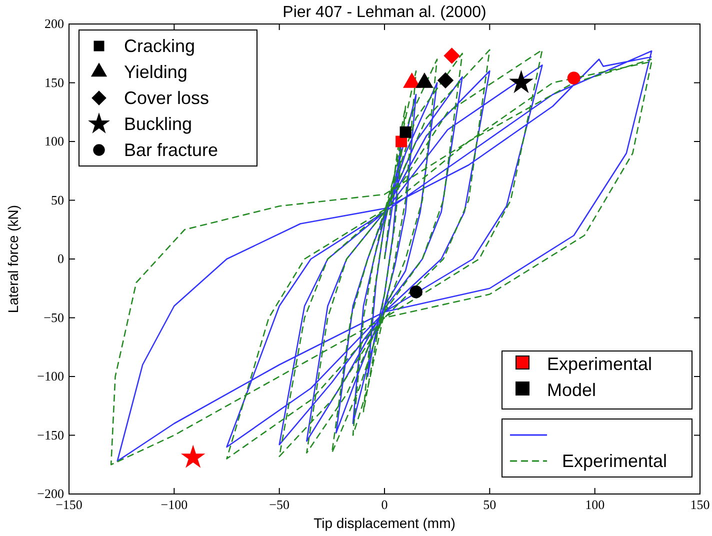 Image resolution: width=712 pixels, height=536 pixels. Describe the element at coordinates (384, 12) in the screenshot. I see `chart-title: Pier 407 - Lehman al. (2000)` at that location.